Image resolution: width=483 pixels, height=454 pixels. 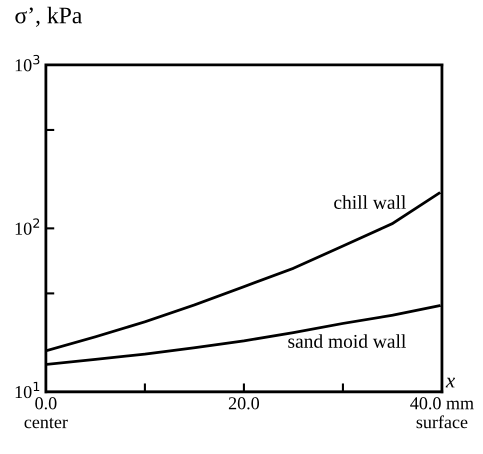 What do you see at coordinates (46, 412) in the screenshot?
I see `x-tick-label: 0.0 center` at bounding box center [46, 412].